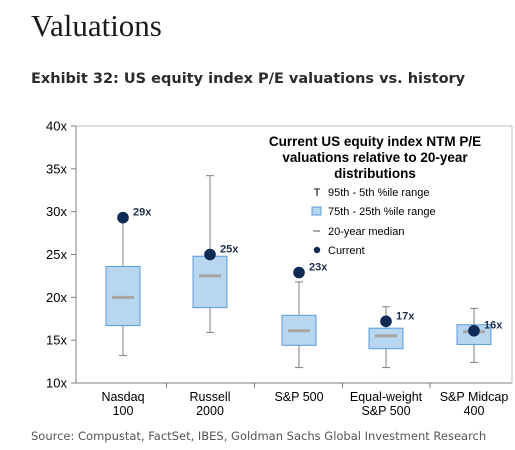  What do you see at coordinates (210, 411) in the screenshot?
I see `x-category-label: 2000` at bounding box center [210, 411].